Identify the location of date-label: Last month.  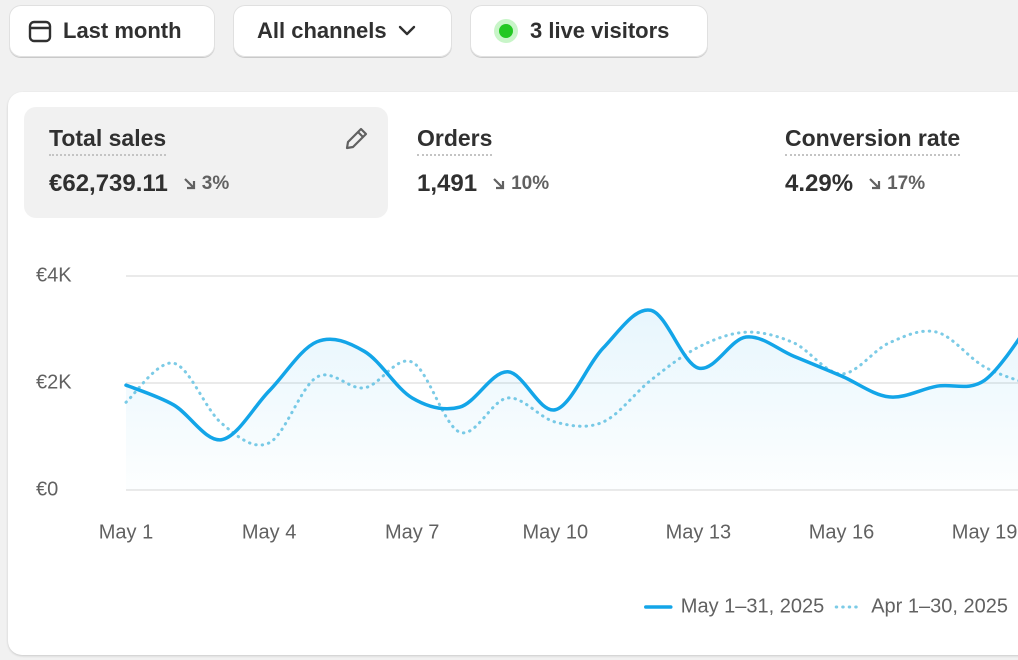
(122, 30).